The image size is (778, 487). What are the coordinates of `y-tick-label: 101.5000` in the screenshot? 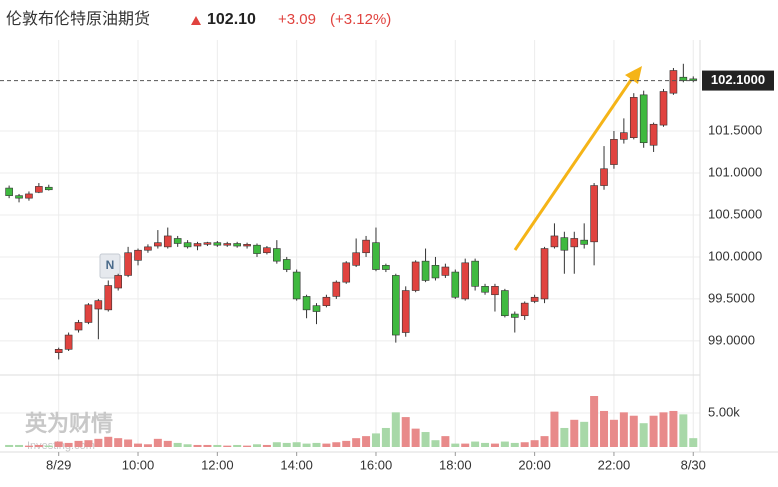 It's located at (735, 129).